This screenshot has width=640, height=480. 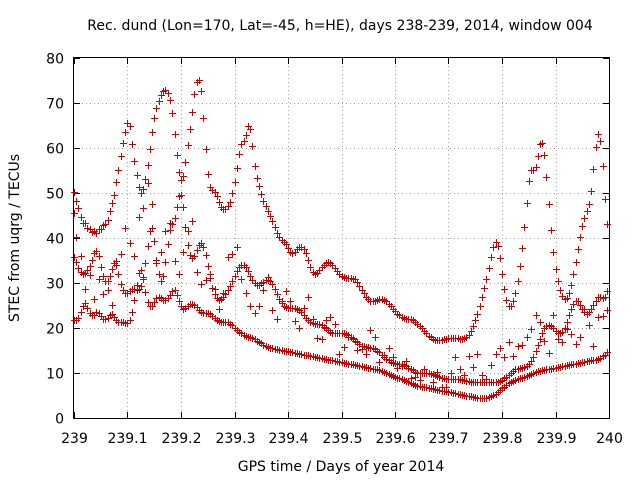 I want to click on y-axis-tick-labels: 0 10 20 30 40 50 60 70 80, so click(x=55, y=240).